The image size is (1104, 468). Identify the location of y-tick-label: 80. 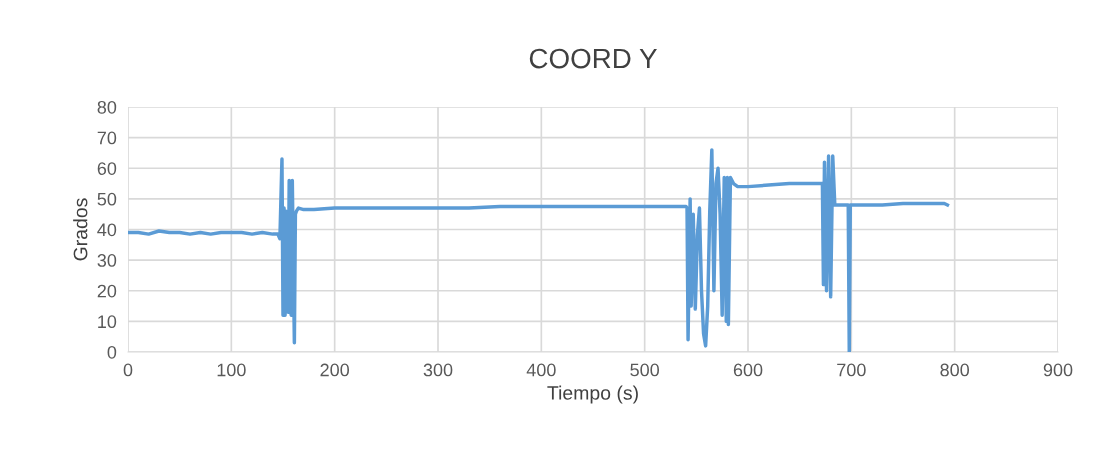
(107, 107).